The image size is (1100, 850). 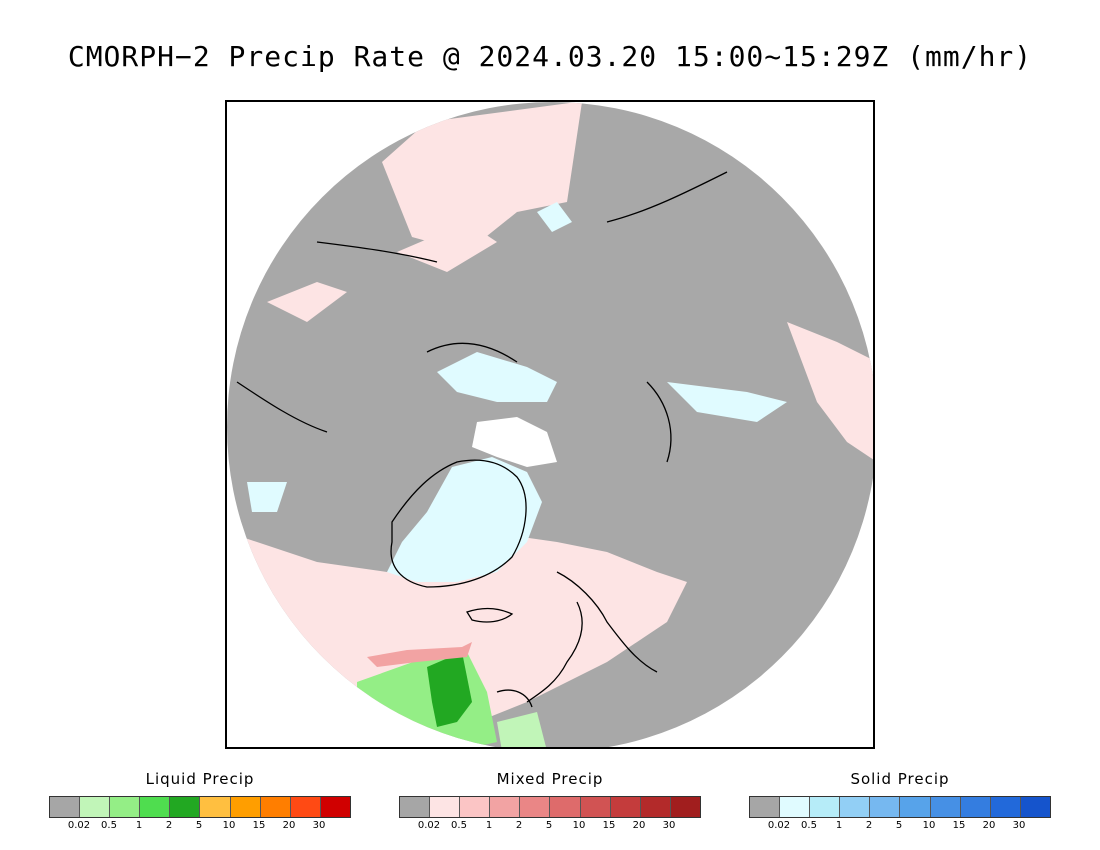 What do you see at coordinates (452, 699) in the screenshot?
I see `liquid-precip-areas` at bounding box center [452, 699].